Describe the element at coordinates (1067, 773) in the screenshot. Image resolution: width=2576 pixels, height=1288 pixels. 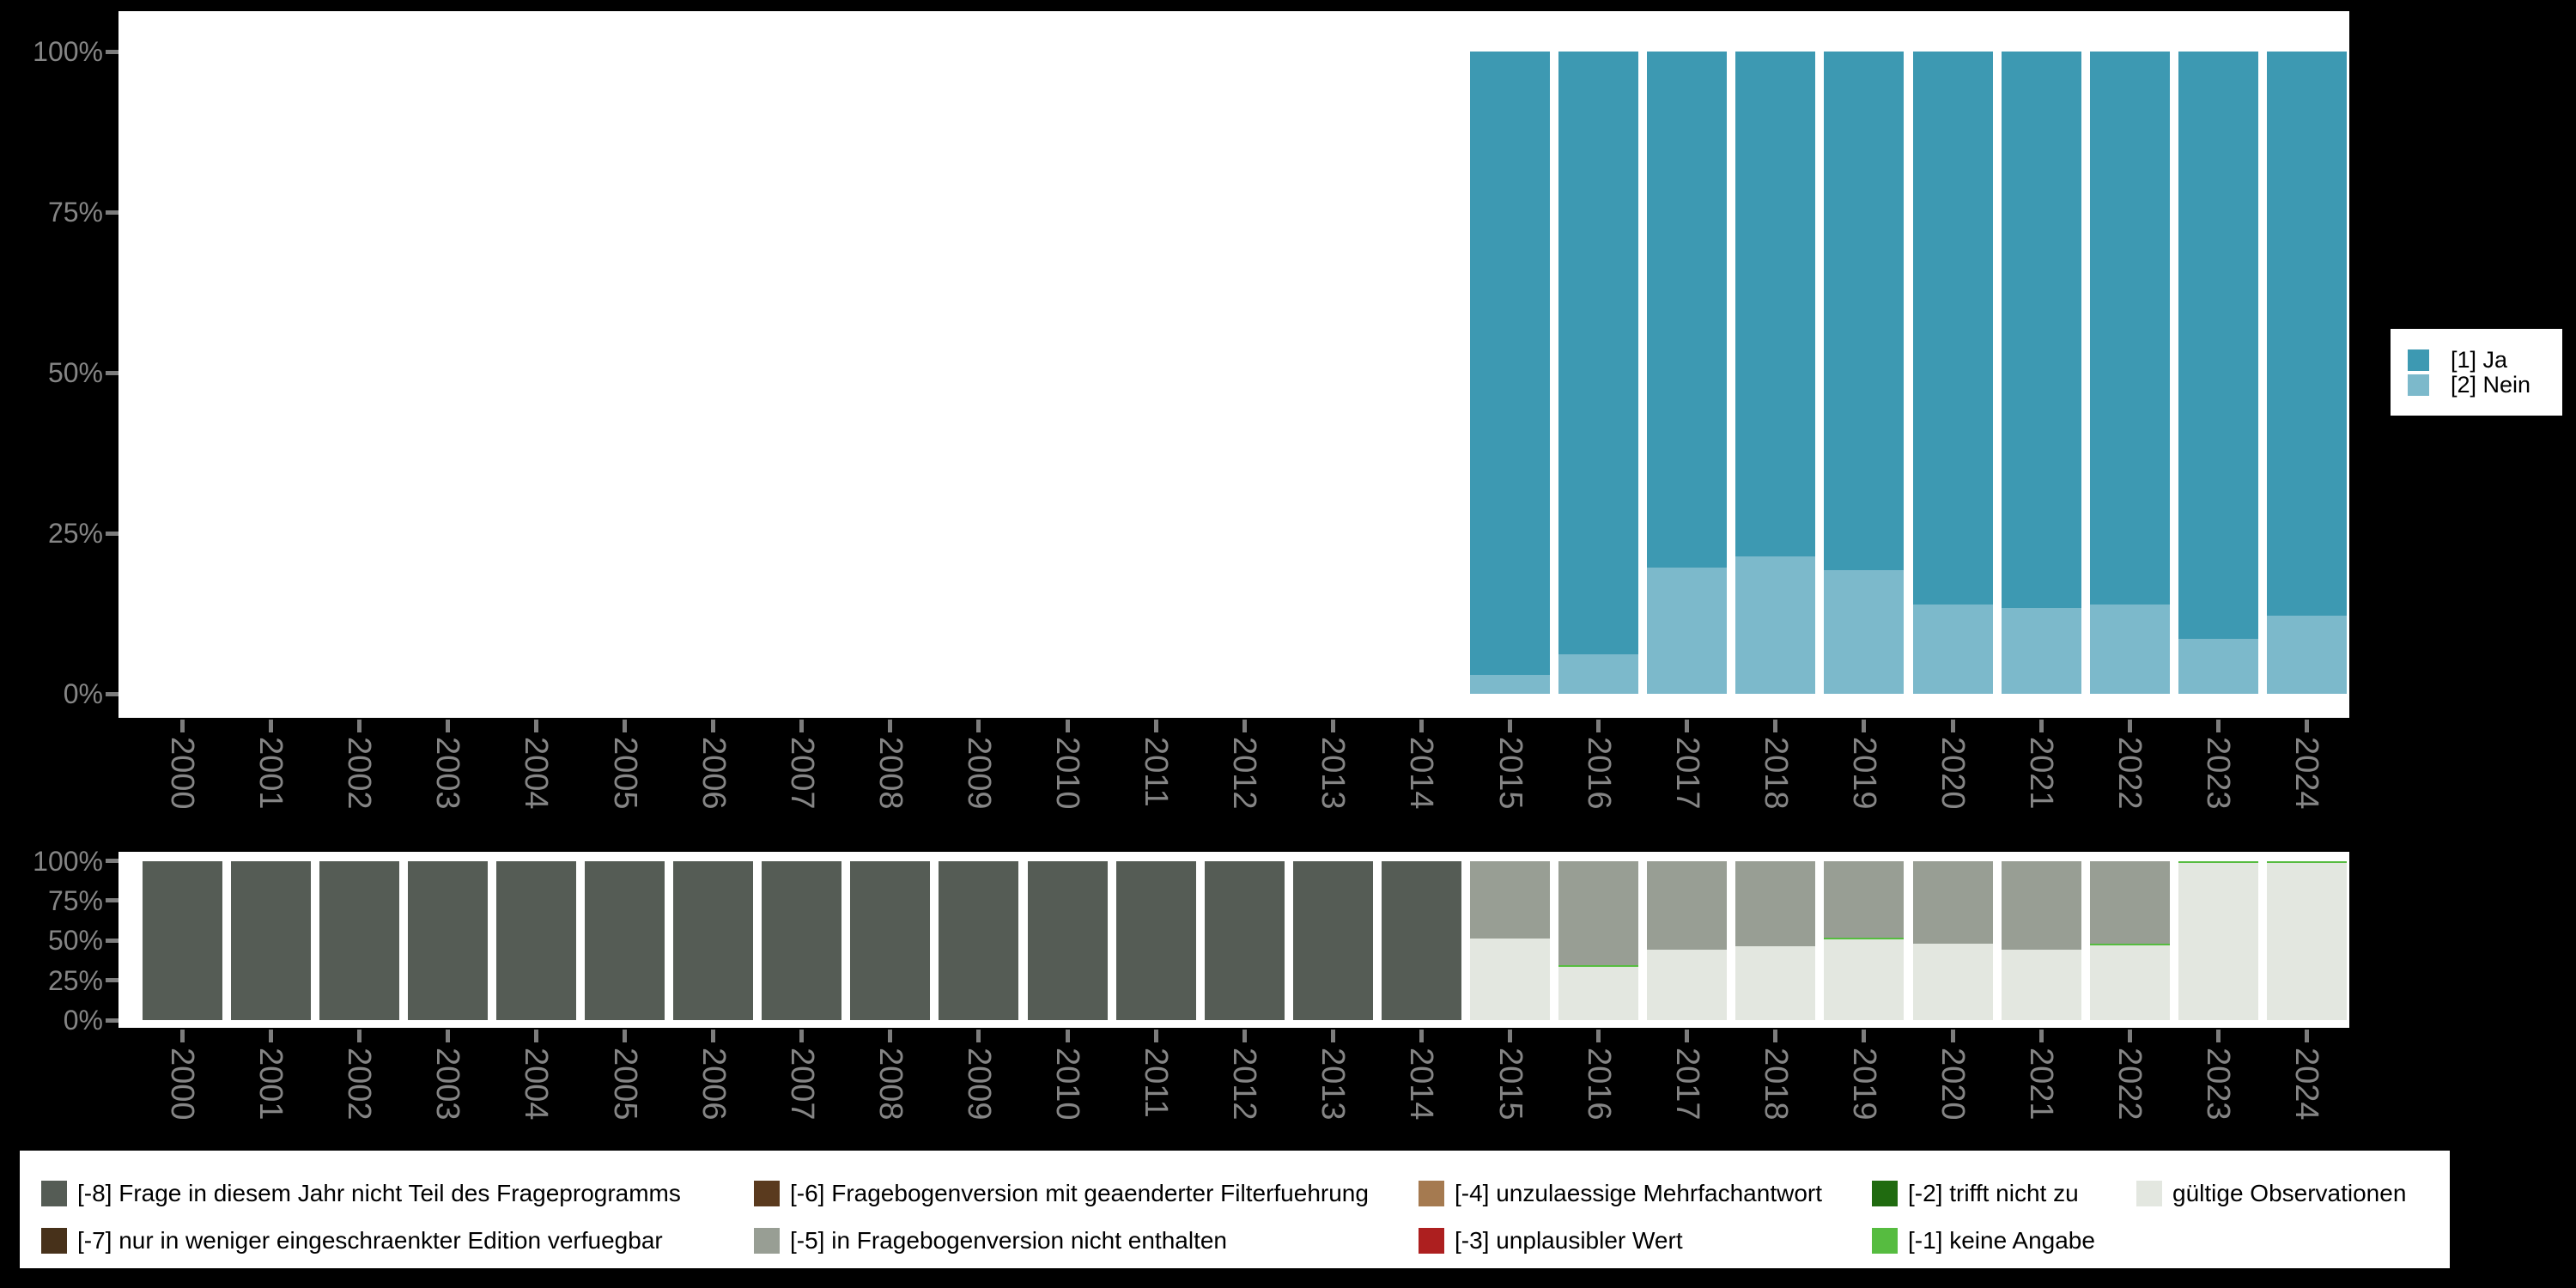
I see `x-axis-year-label: 2010` at that location.